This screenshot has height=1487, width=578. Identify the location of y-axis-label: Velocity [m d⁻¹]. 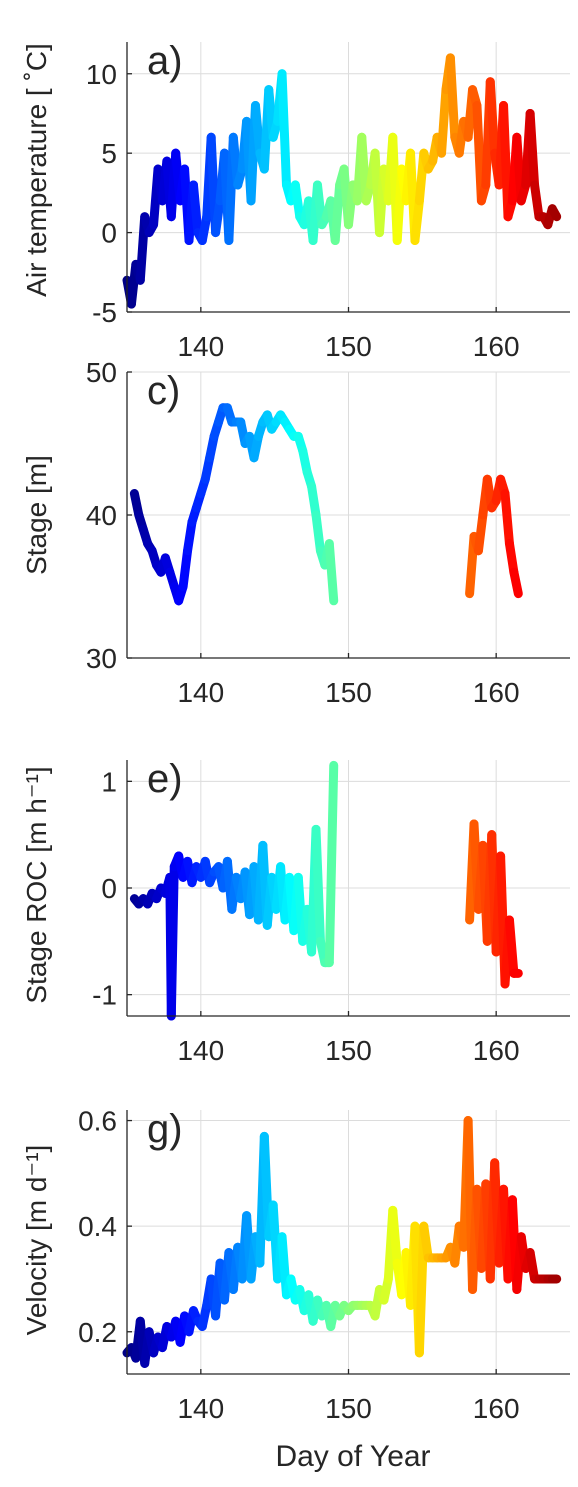
(36, 1240).